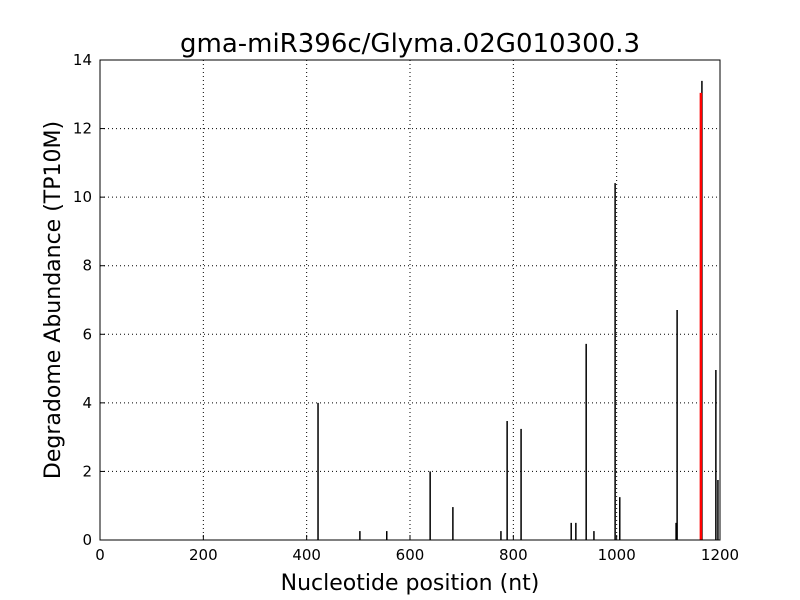 The image size is (800, 600). Describe the element at coordinates (410, 44) in the screenshot. I see `chart-title: gma-miR396c/Glyma.02G010300.3` at that location.